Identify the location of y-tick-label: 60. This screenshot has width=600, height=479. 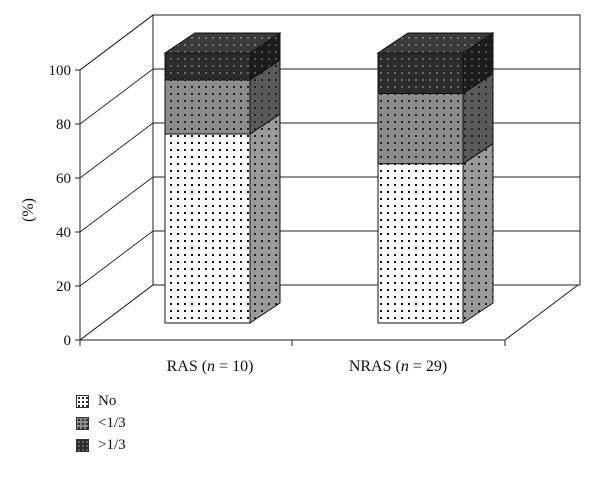
(63, 179).